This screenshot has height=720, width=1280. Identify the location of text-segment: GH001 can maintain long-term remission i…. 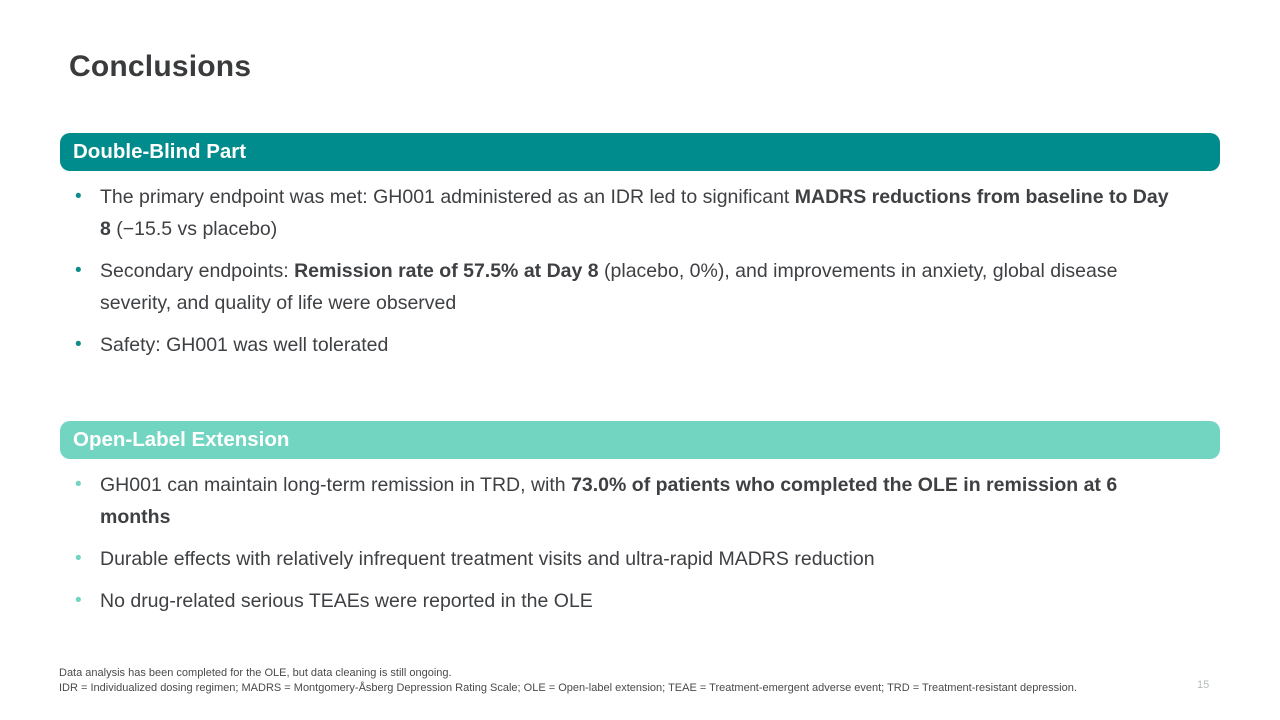
(336, 485).